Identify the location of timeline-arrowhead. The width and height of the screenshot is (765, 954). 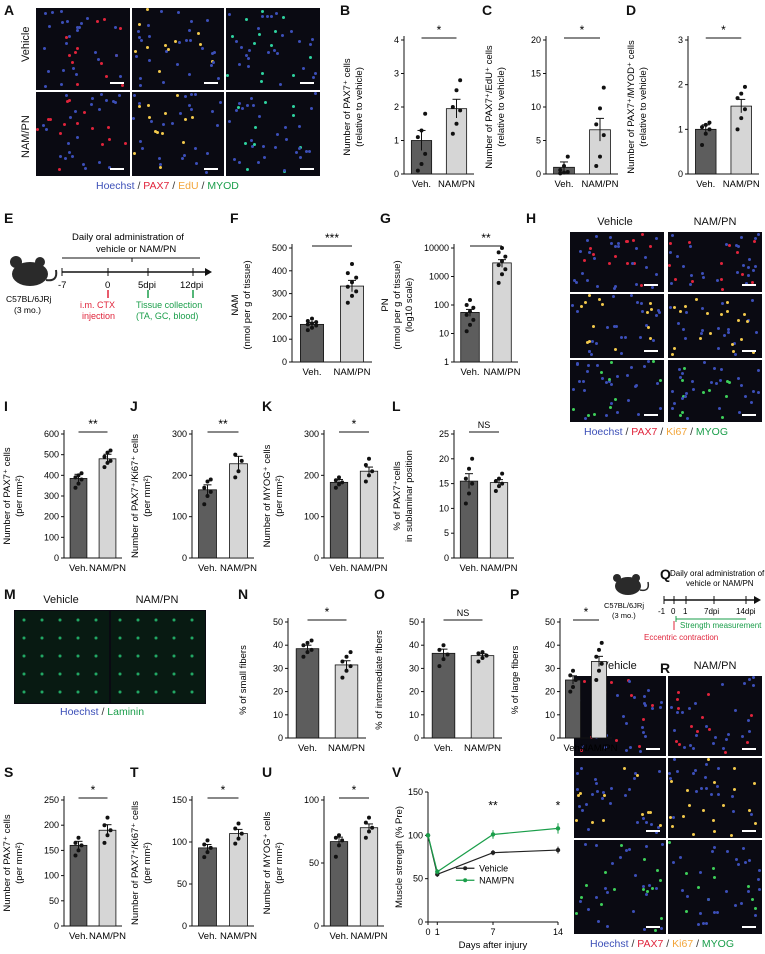
(208, 272).